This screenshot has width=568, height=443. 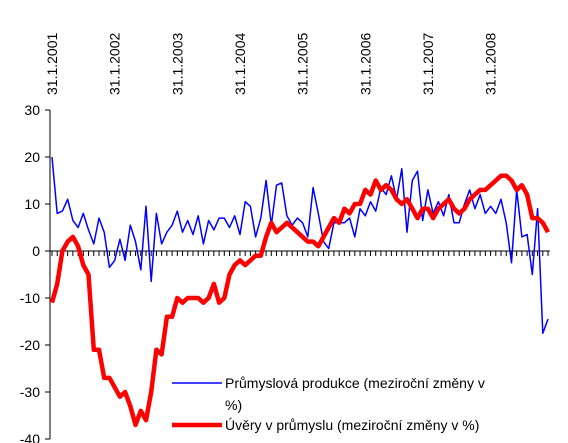 I want to click on x-tick-label: 31.1.2005, so click(x=303, y=64).